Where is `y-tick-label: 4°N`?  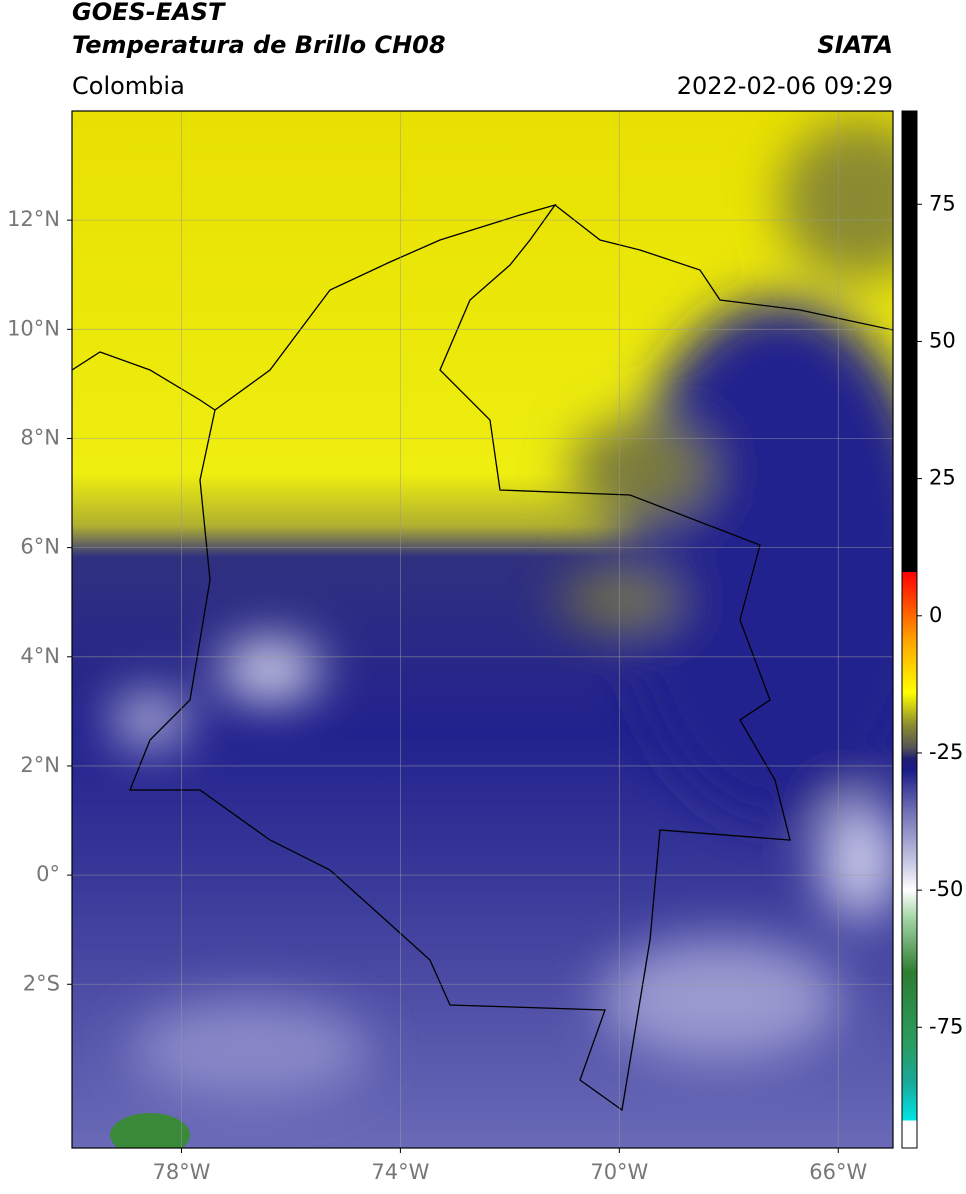 y-tick-label: 4°N is located at coordinates (40, 656).